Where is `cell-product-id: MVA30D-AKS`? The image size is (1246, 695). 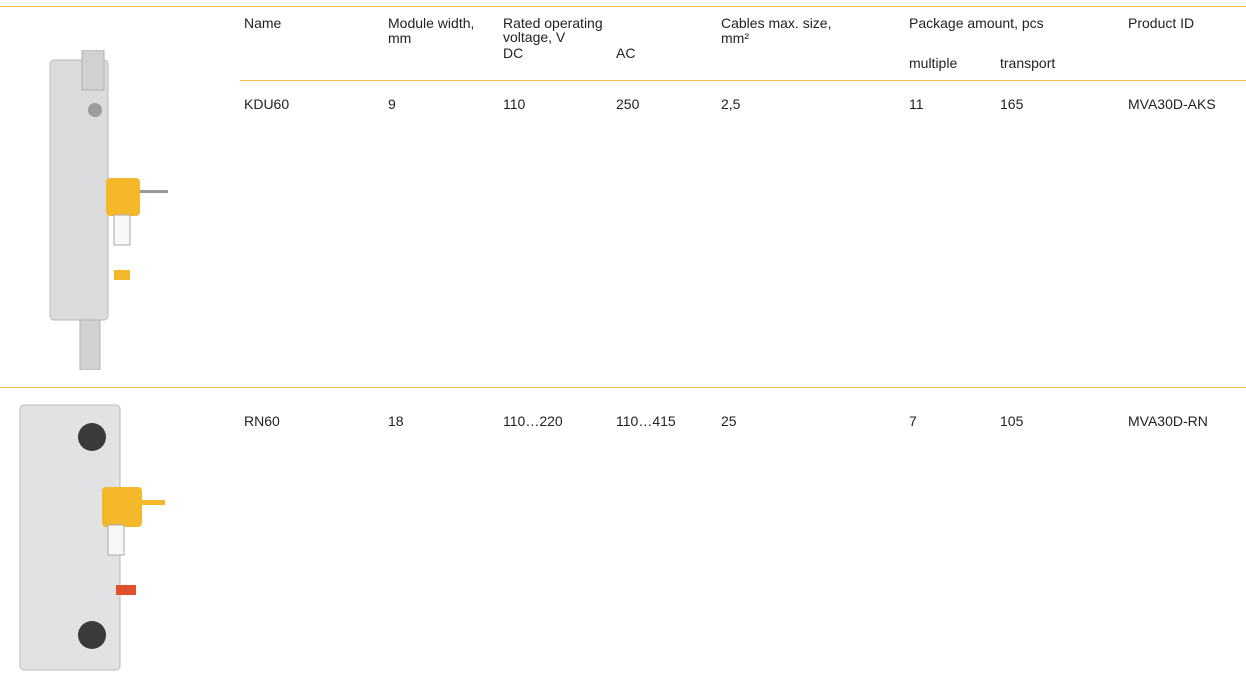
cell-product-id: MVA30D-AKS is located at coordinates (1172, 104).